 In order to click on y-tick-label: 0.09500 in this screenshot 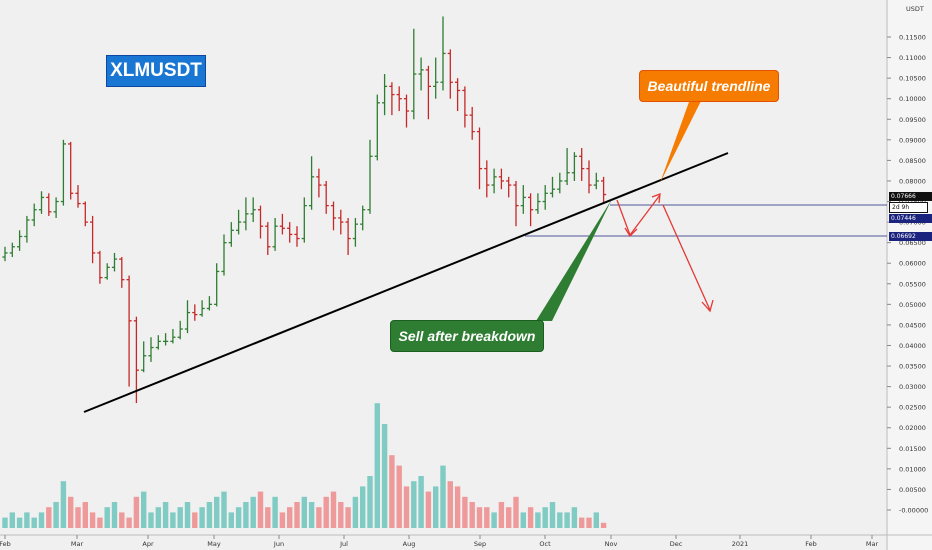, I will do `click(912, 120)`.